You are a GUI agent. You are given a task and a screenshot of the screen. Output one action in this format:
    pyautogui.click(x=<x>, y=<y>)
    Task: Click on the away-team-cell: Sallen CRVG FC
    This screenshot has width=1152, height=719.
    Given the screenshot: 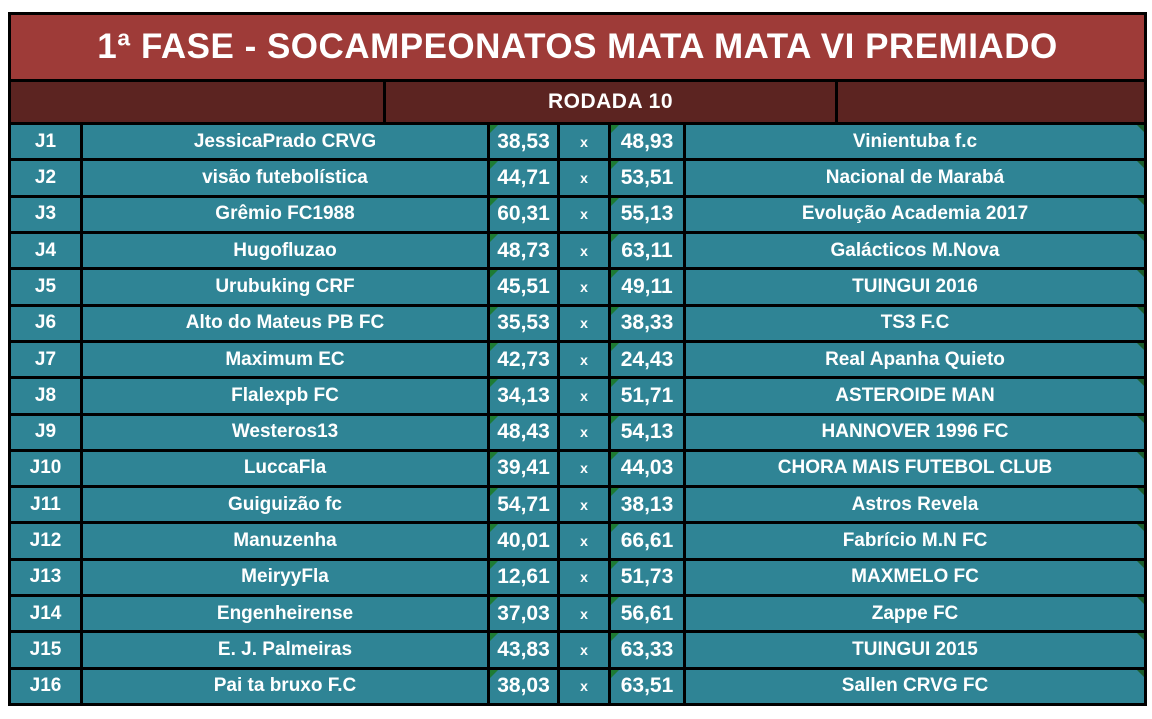 What is the action you would take?
    pyautogui.click(x=915, y=686)
    